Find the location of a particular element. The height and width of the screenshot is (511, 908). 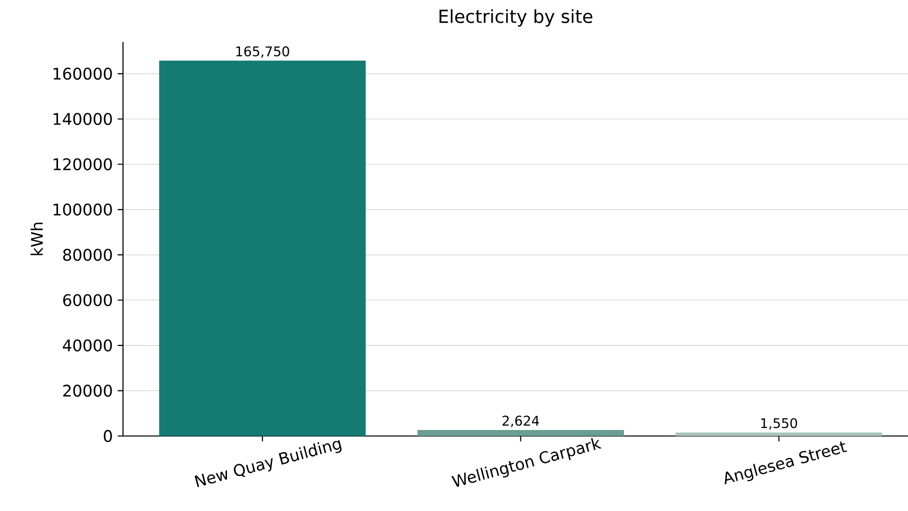

data-label: 1,550 is located at coordinates (779, 424).